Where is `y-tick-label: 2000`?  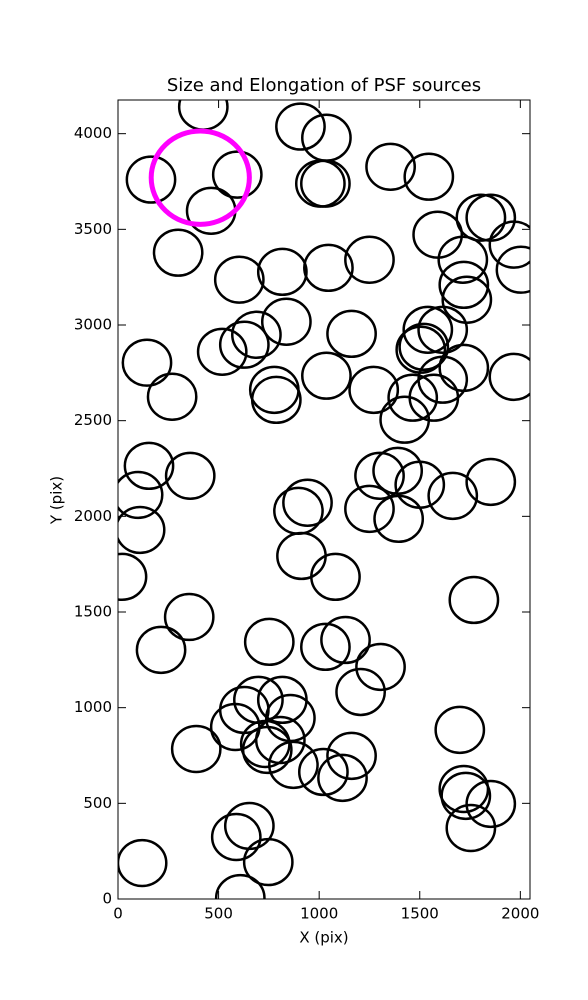
y-tick-label: 2000 is located at coordinates (93, 516).